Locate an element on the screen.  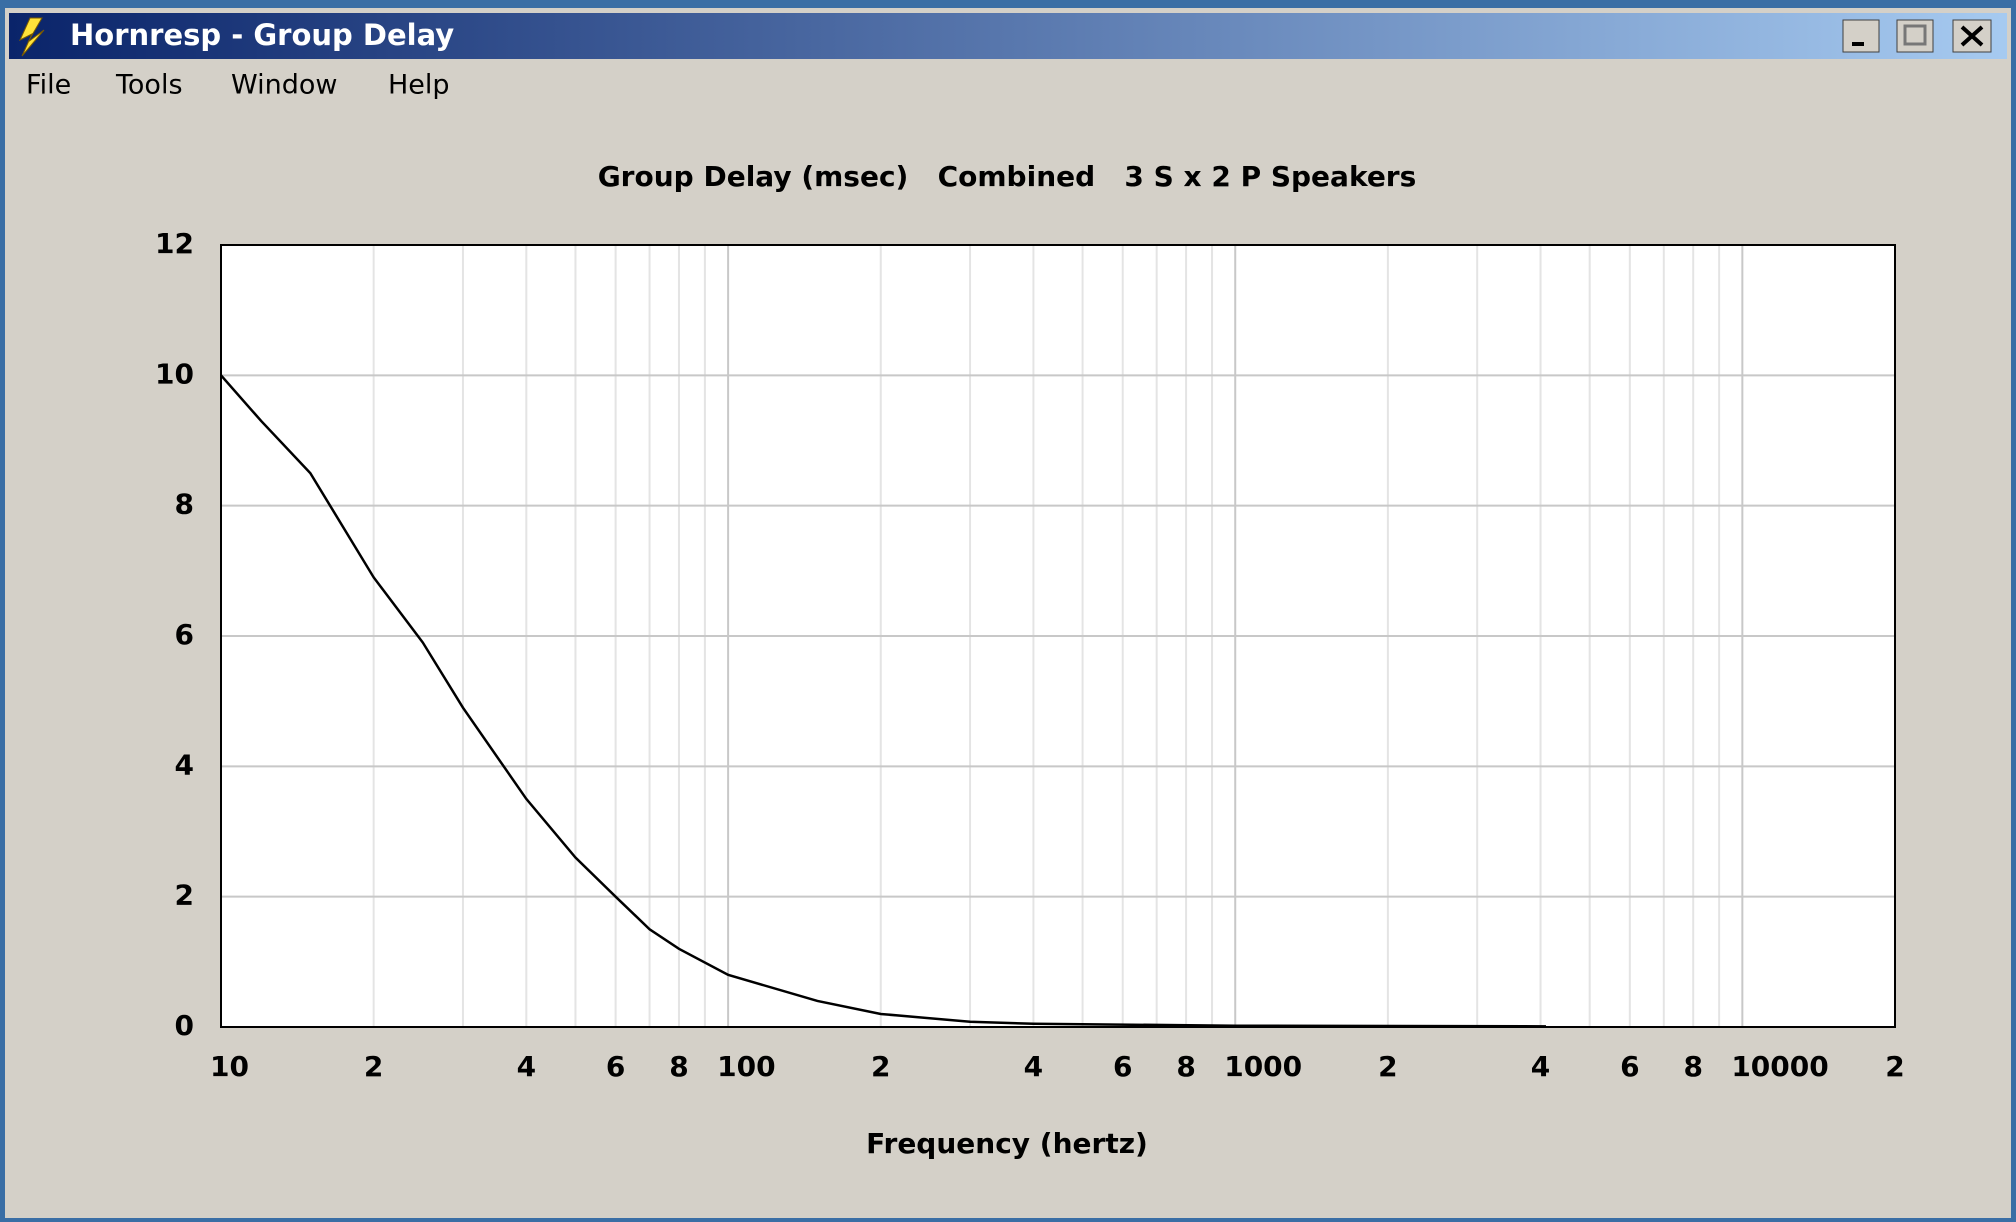
y-tick-label: 4 is located at coordinates (184, 764).